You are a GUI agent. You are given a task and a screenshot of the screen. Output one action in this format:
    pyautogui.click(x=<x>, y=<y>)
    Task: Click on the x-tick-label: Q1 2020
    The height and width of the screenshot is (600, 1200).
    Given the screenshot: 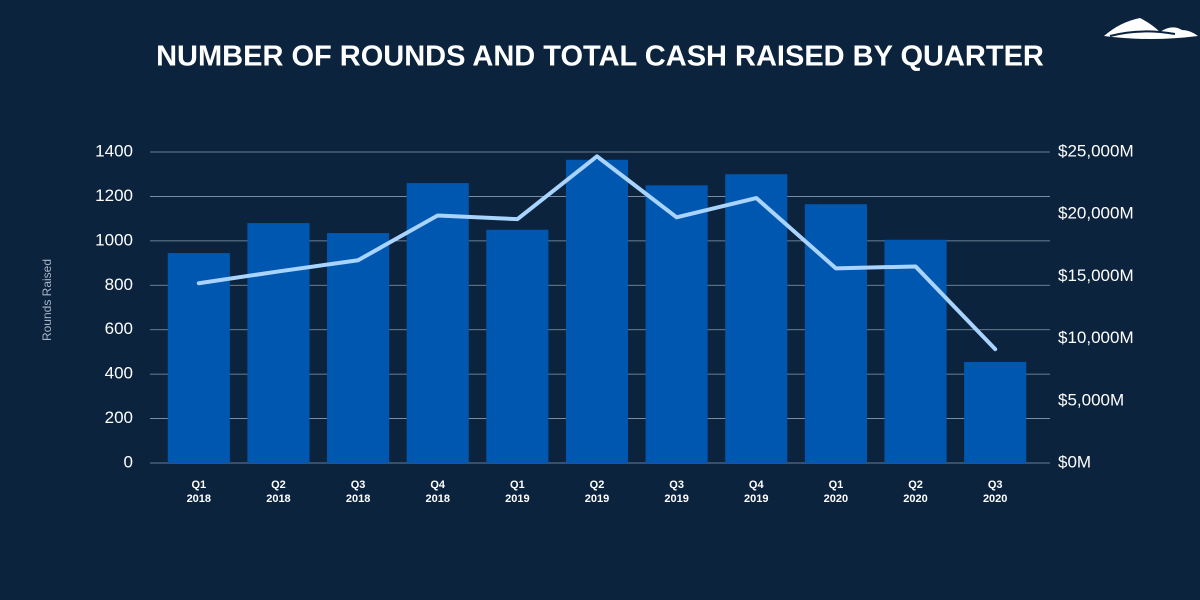 What is the action you would take?
    pyautogui.click(x=836, y=492)
    